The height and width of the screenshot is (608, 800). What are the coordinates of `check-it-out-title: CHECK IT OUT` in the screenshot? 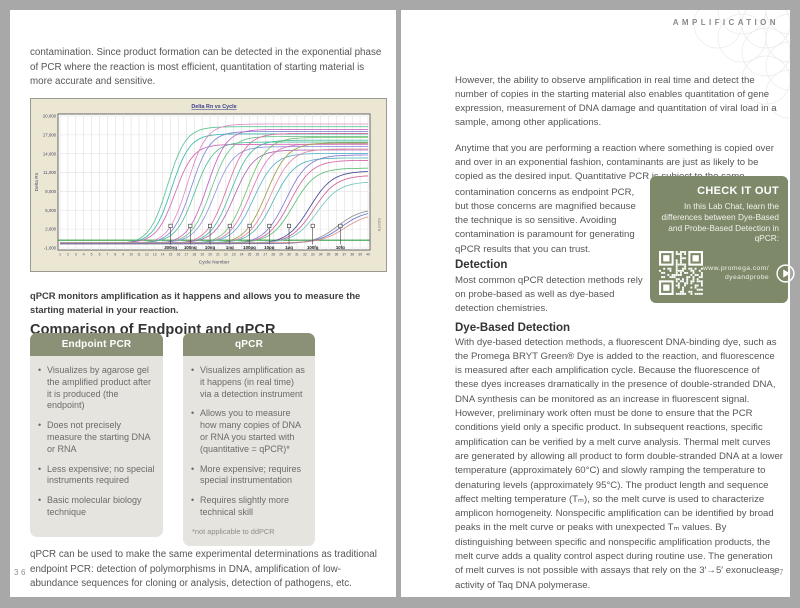 It's located at (738, 191).